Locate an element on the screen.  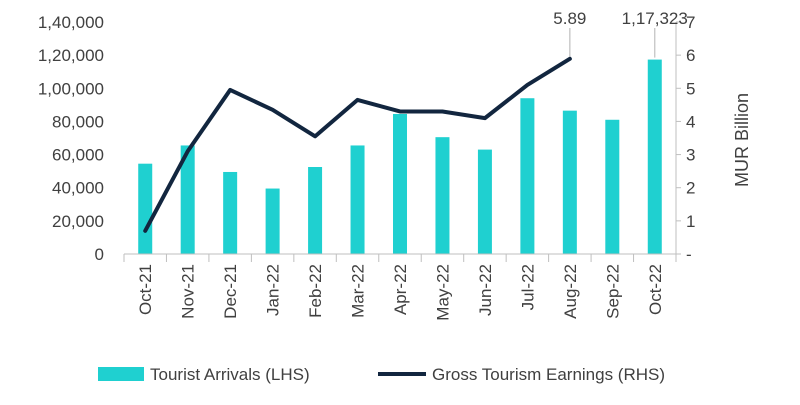
category-label-jun-22: Jun-22 is located at coordinates (485, 290).